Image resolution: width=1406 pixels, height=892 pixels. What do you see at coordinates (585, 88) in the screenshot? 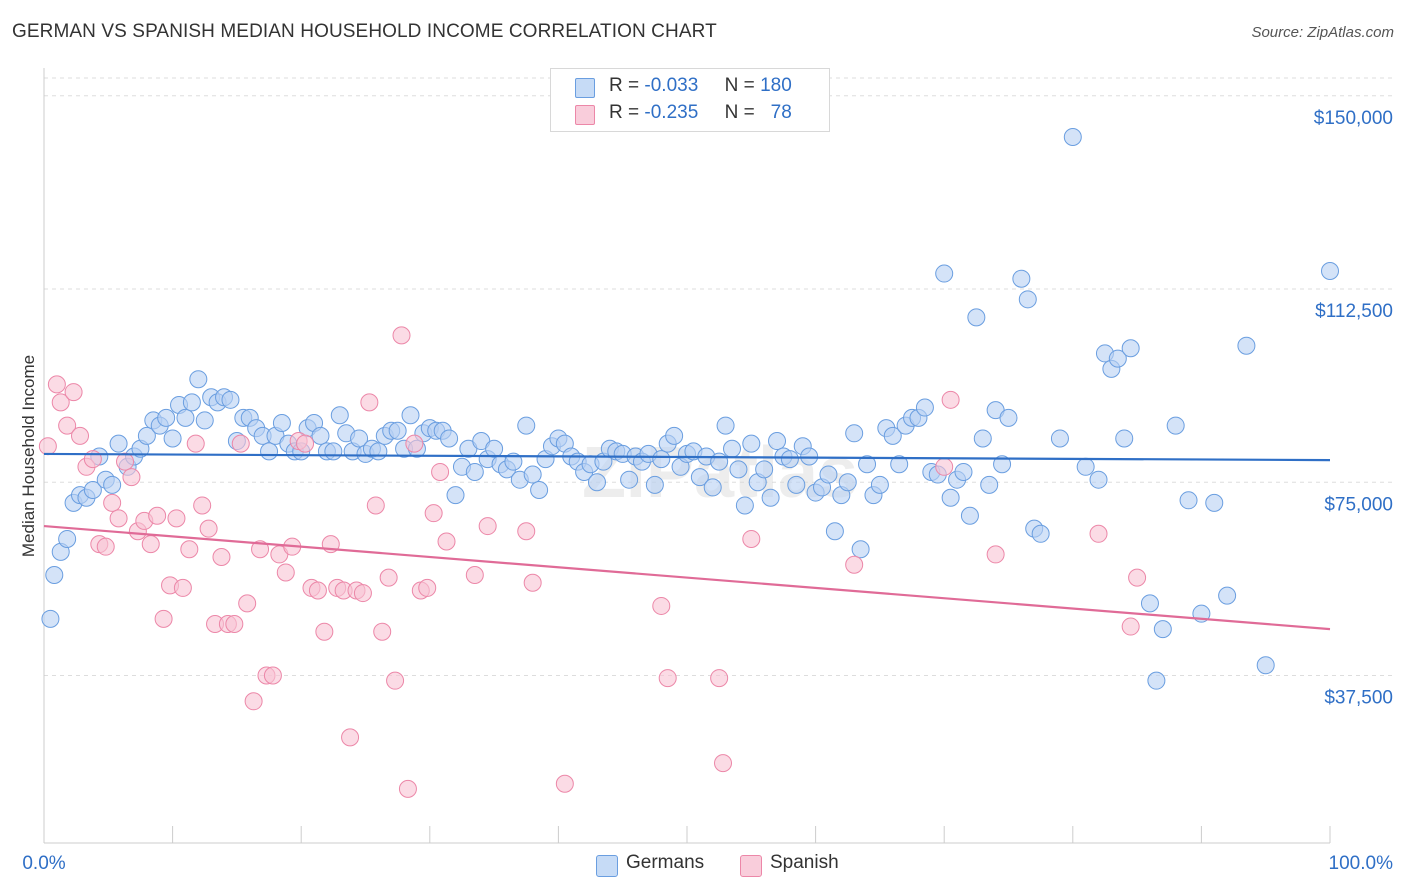
I see `legend-swatch-germans` at bounding box center [585, 88].